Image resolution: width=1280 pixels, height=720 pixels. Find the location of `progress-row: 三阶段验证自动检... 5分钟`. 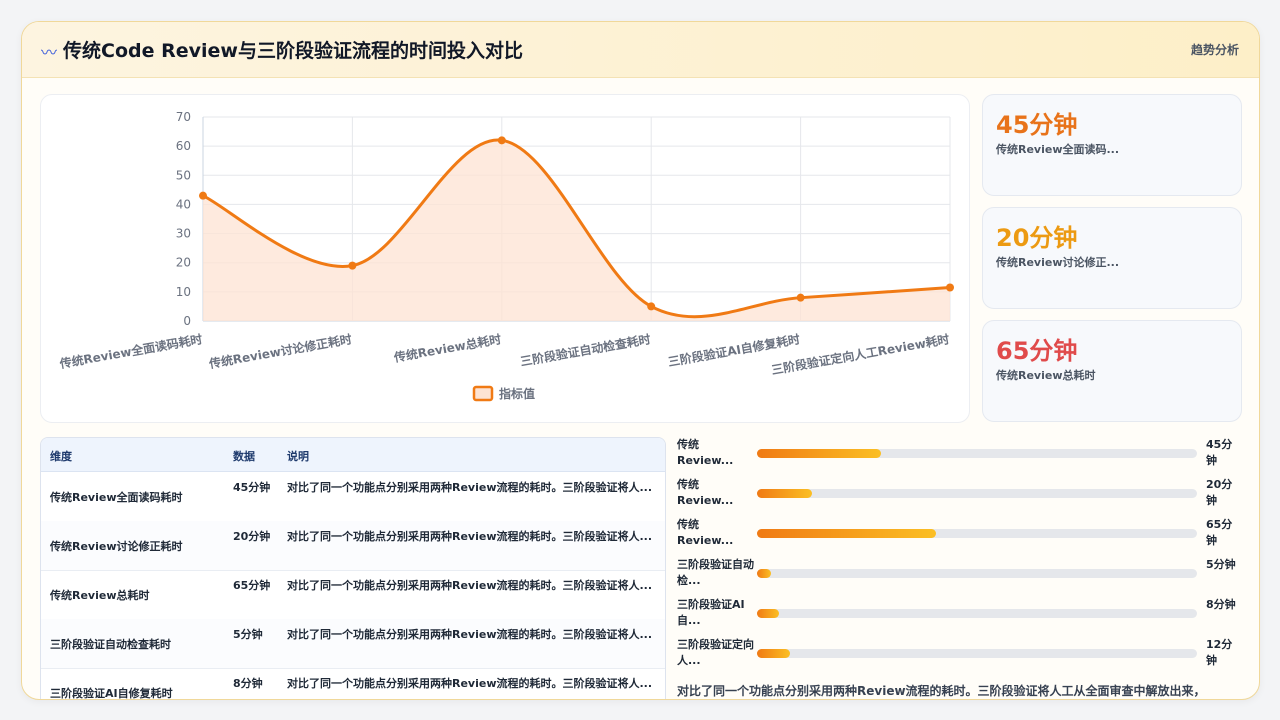

progress-row: 三阶段验证自动检... 5分钟 is located at coordinates (962, 577).